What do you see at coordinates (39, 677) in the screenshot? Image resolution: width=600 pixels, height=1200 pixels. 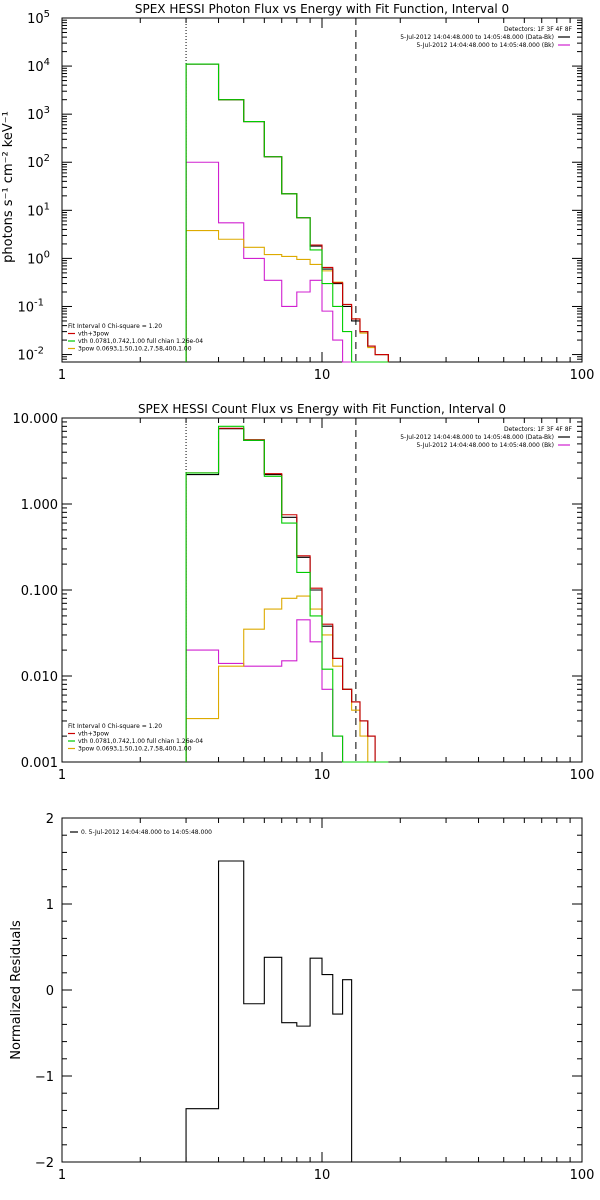 I see `count-flux-y-tick-label: 0.010` at bounding box center [39, 677].